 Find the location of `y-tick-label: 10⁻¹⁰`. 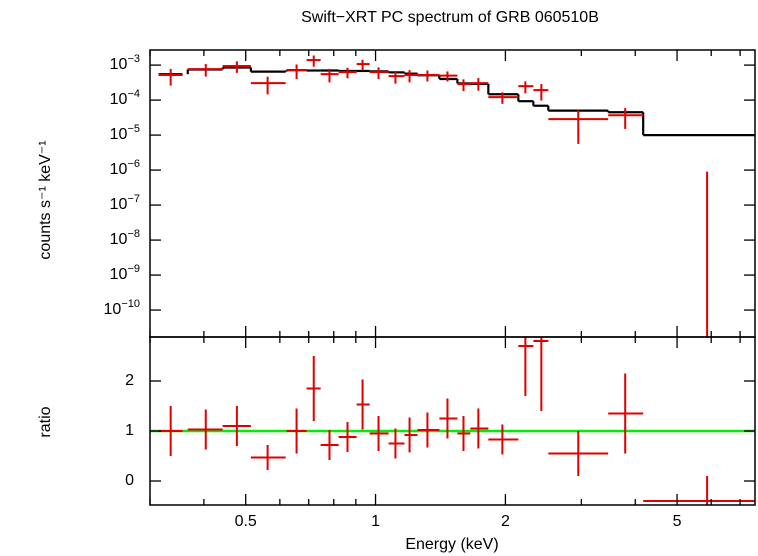

y-tick-label: 10⁻¹⁰ is located at coordinates (122, 308).